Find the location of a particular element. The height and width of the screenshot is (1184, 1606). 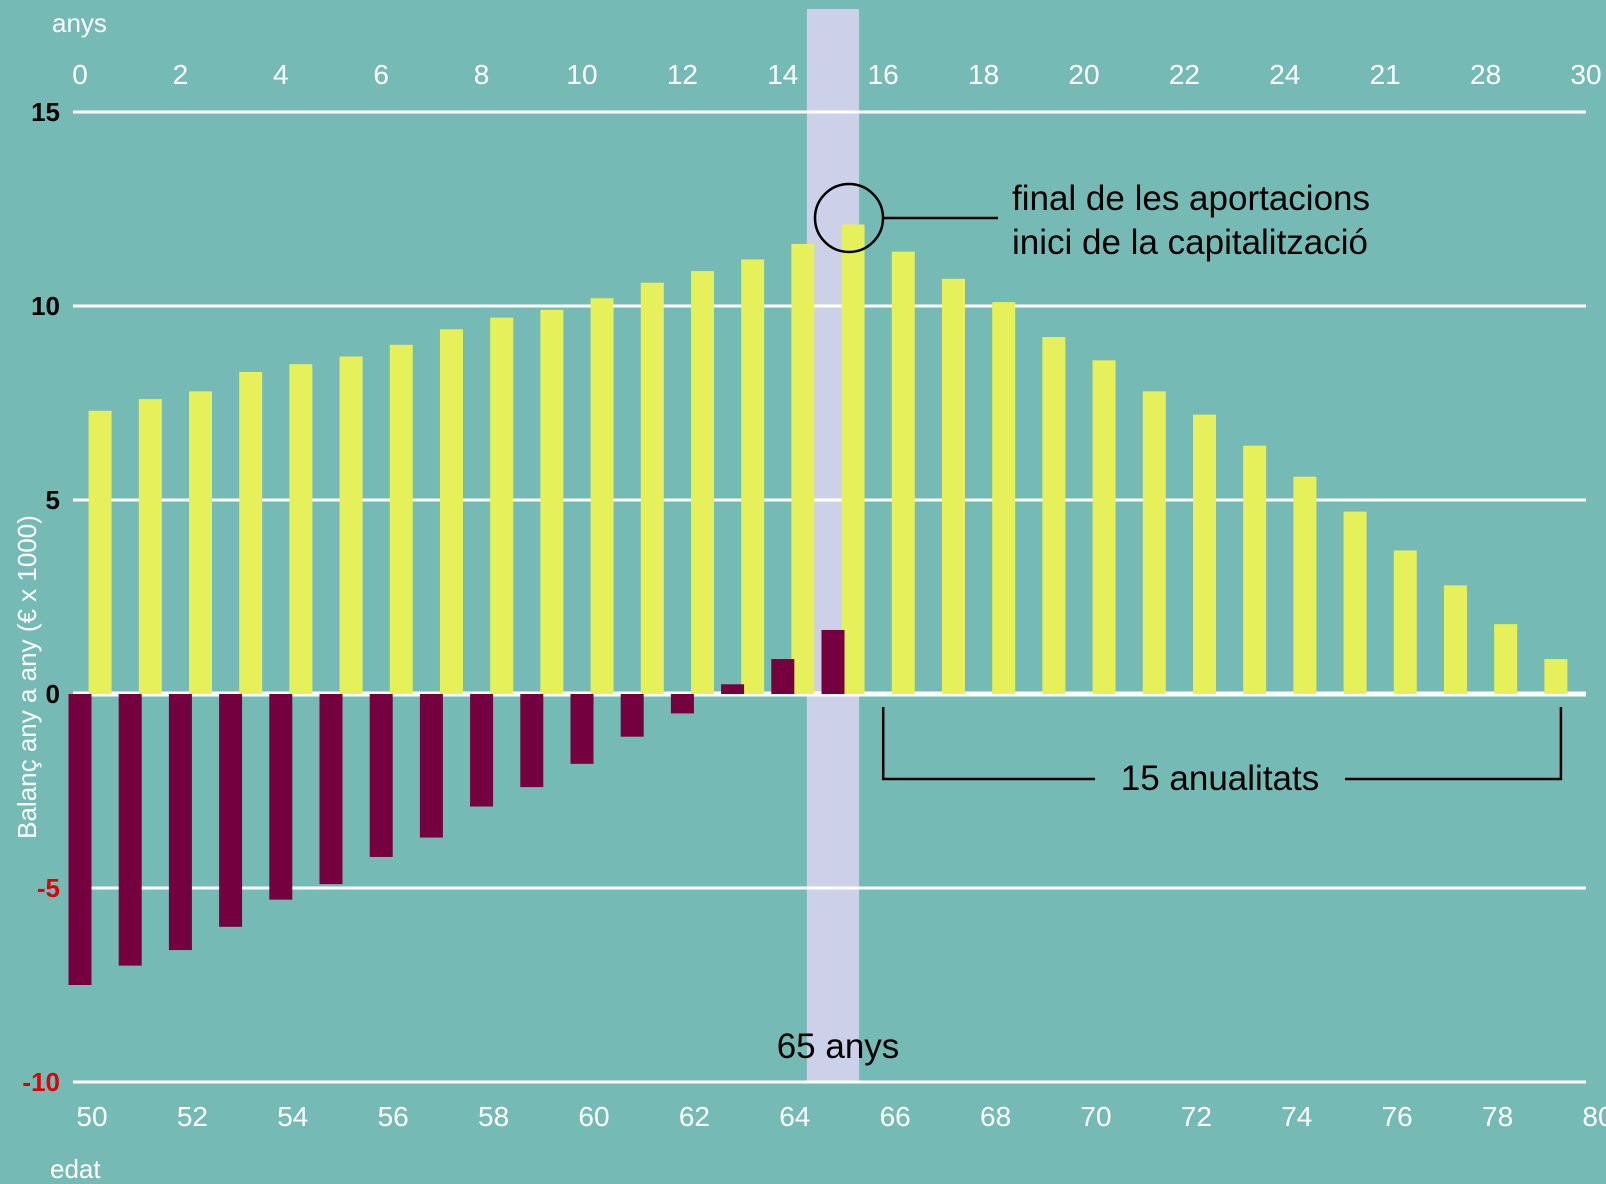

marker-label-line1: final de les aportacions is located at coordinates (1191, 198).